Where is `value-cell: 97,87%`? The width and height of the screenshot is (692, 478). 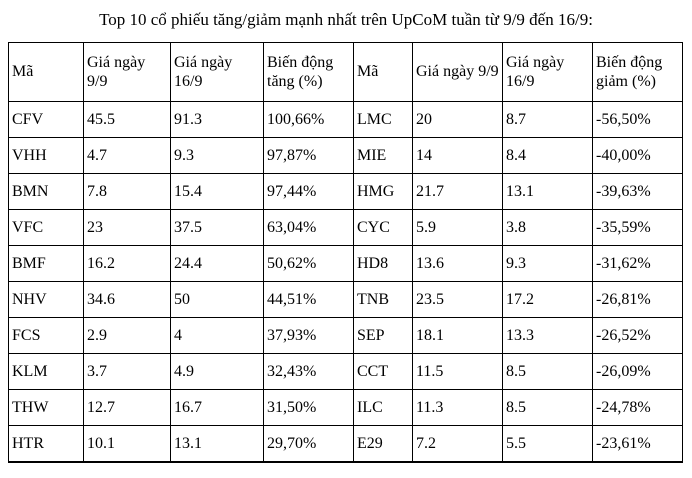 value-cell: 97,87% is located at coordinates (308, 156).